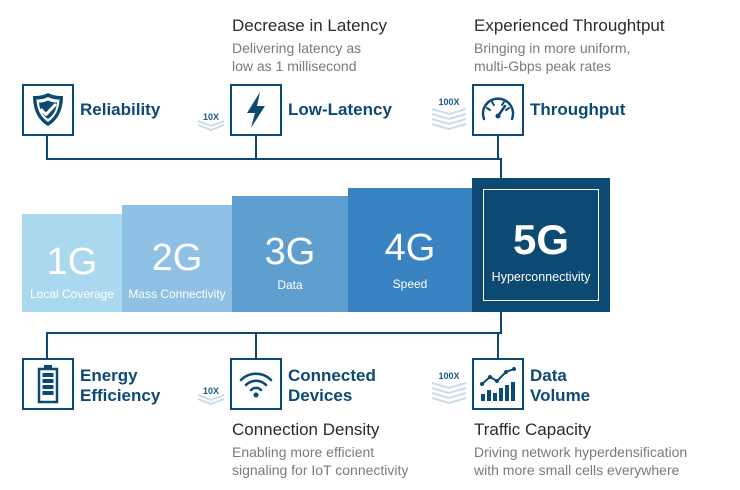 The image size is (740, 490). I want to click on generation-4g: 4G Speed, so click(410, 250).